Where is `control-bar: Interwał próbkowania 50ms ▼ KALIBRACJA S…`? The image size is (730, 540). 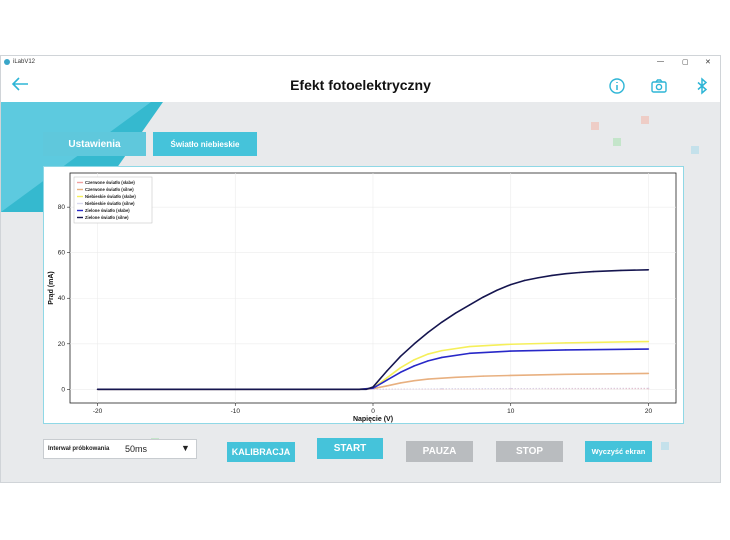
control-bar: Interwał próbkowania 50ms ▼ KALIBRACJA S… is located at coordinates (360, 451).